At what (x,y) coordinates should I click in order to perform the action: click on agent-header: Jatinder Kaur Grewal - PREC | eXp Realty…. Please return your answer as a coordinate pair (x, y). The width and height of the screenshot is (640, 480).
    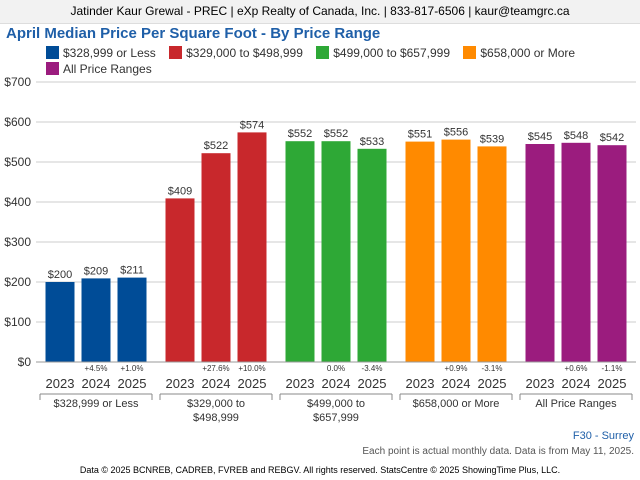
    Looking at the image, I should click on (320, 12).